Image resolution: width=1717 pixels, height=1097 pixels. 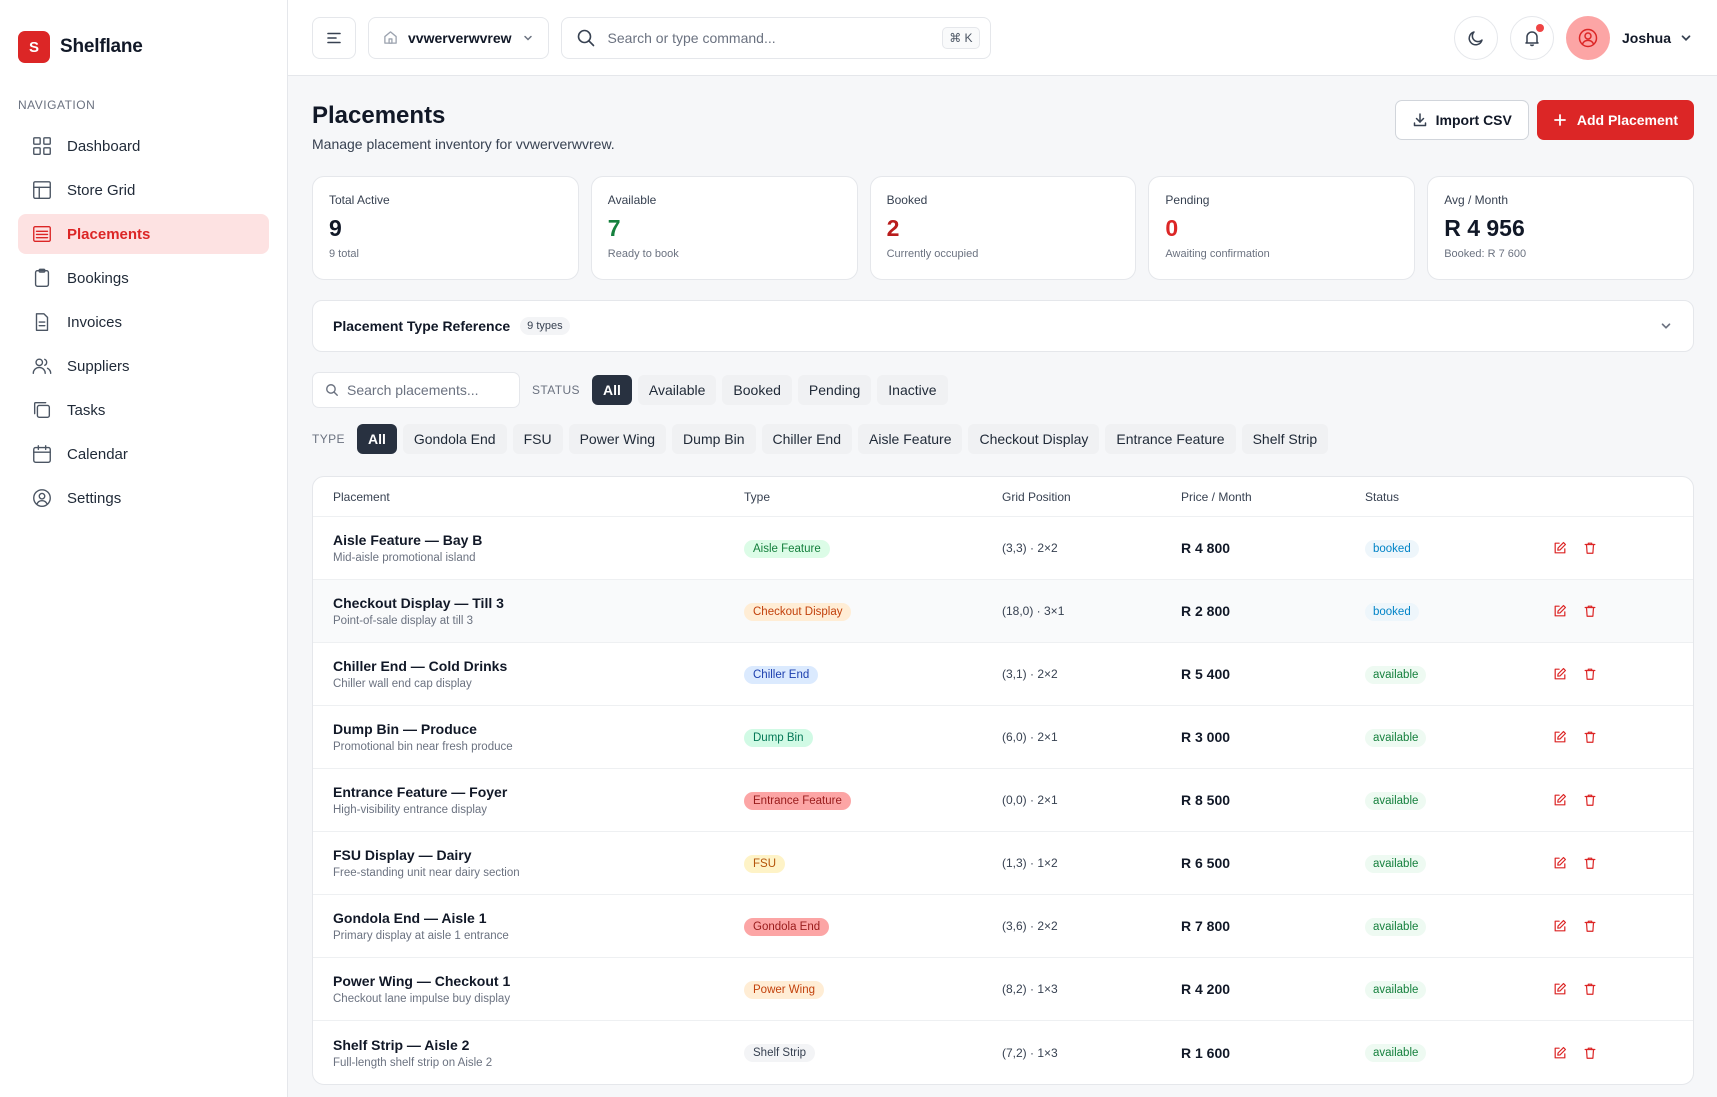 I want to click on price: R 8 500, so click(x=1206, y=800).